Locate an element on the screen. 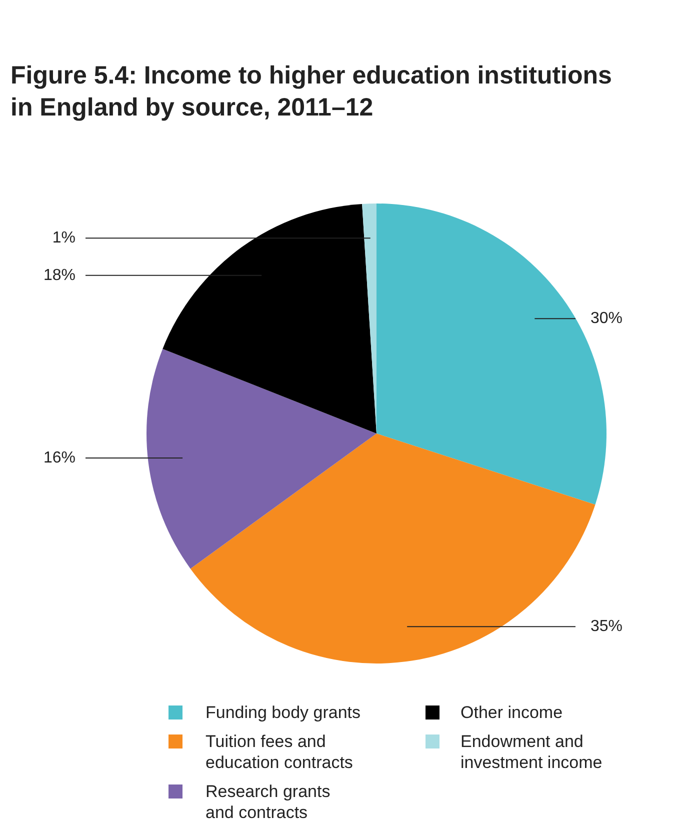 This screenshot has height=831, width=685. data-label: 16% is located at coordinates (59, 458).